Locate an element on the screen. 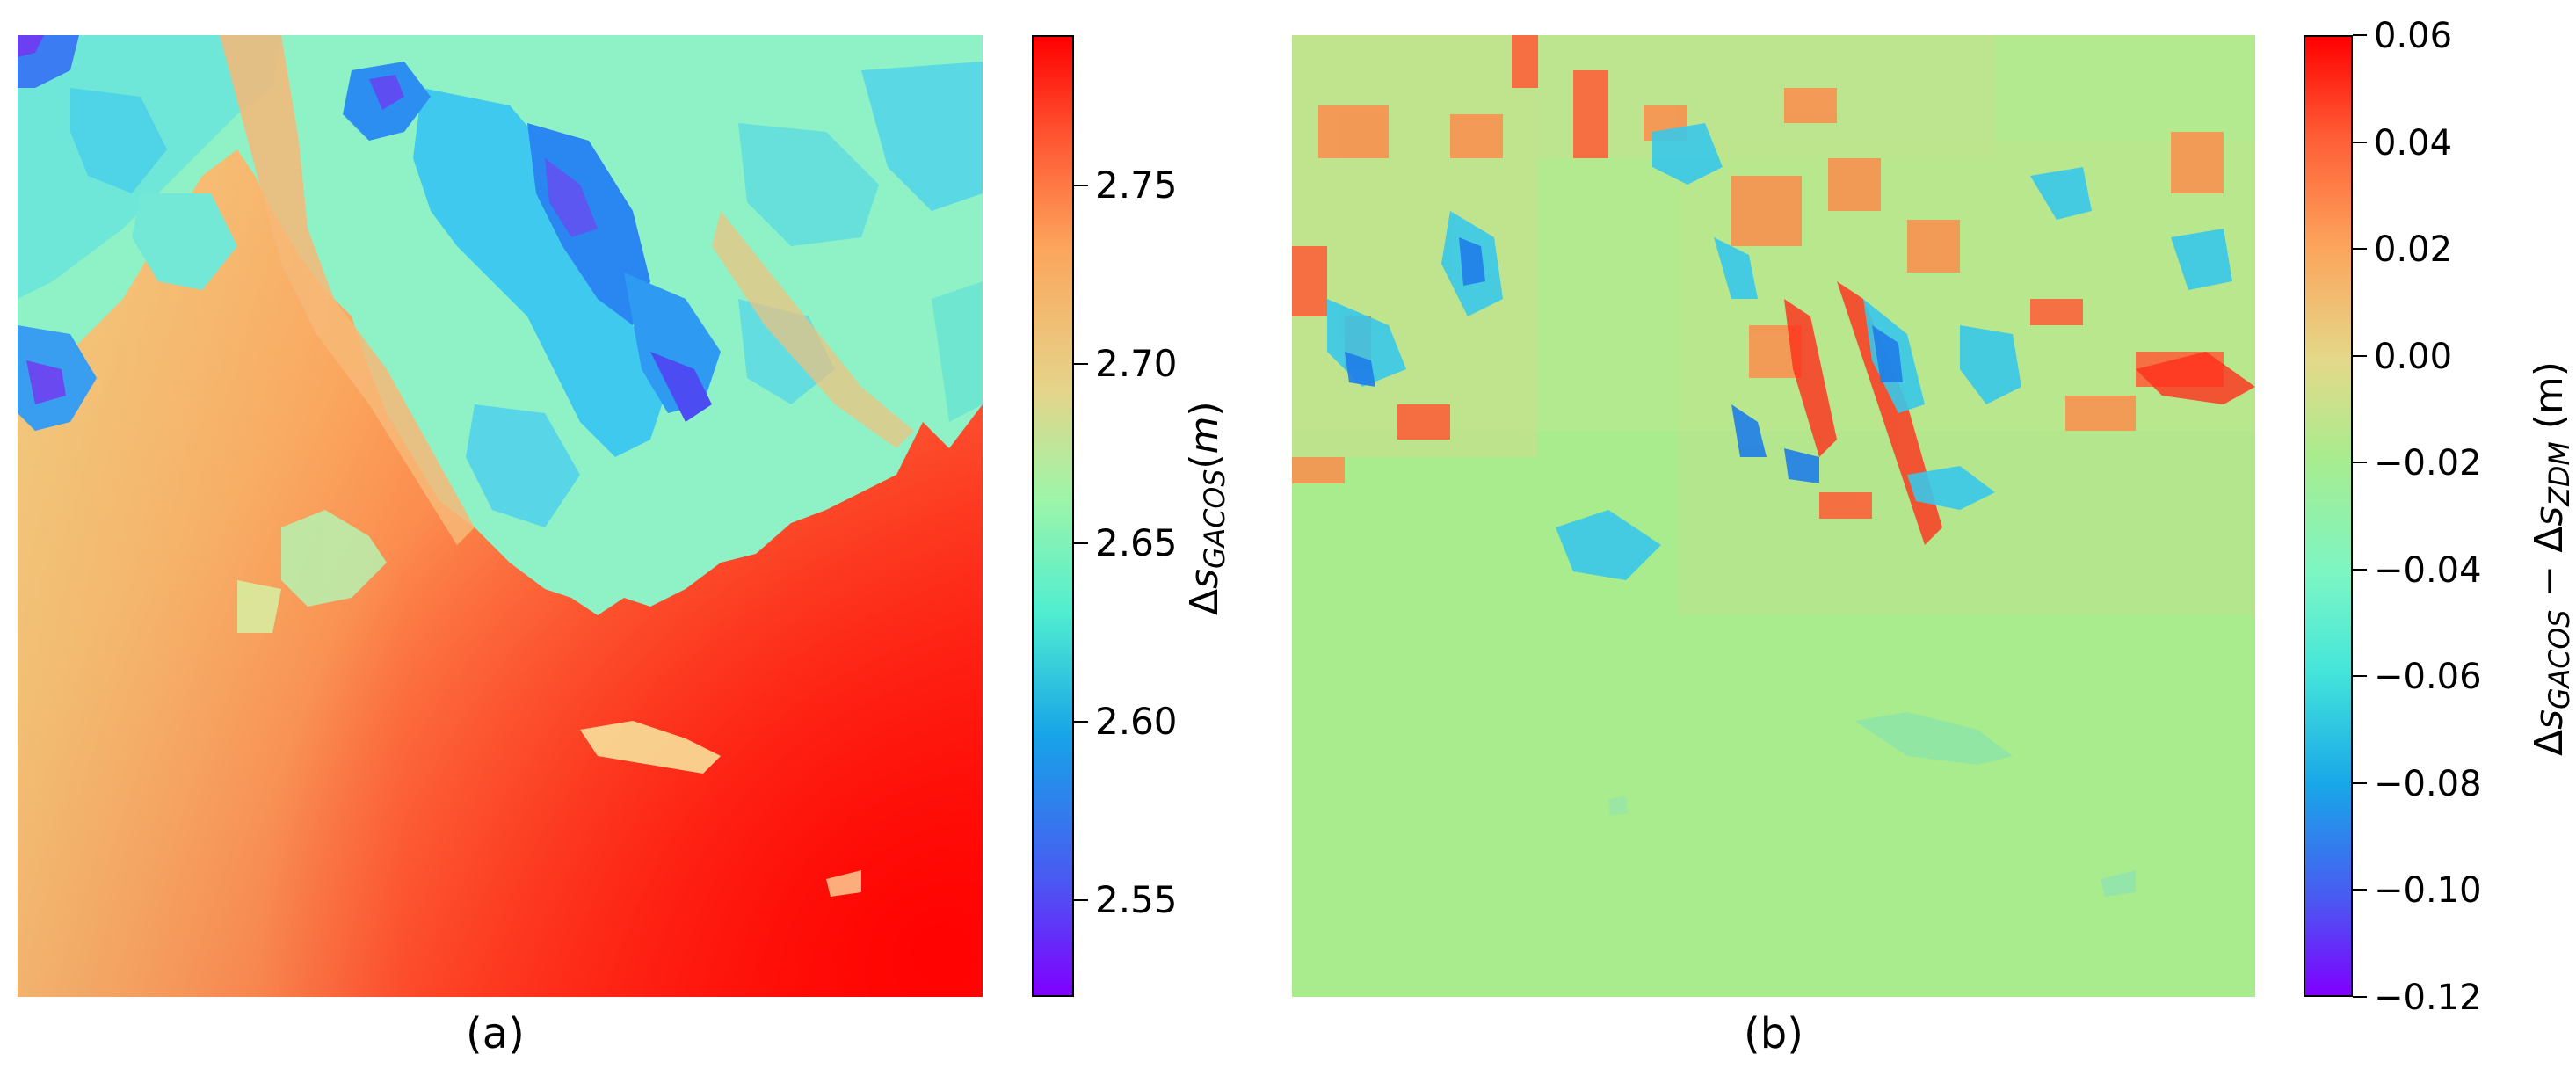 The height and width of the screenshot is (1076, 2576). colorbar-tick-label: 2.55 is located at coordinates (1136, 900).